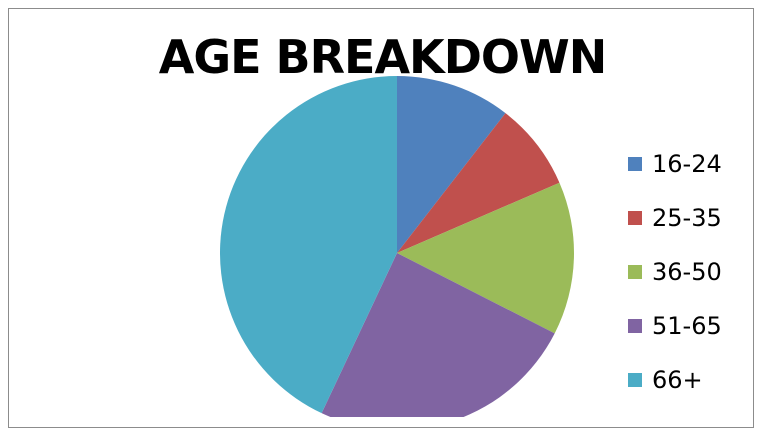  I want to click on legend-item: 66+, so click(675, 380).